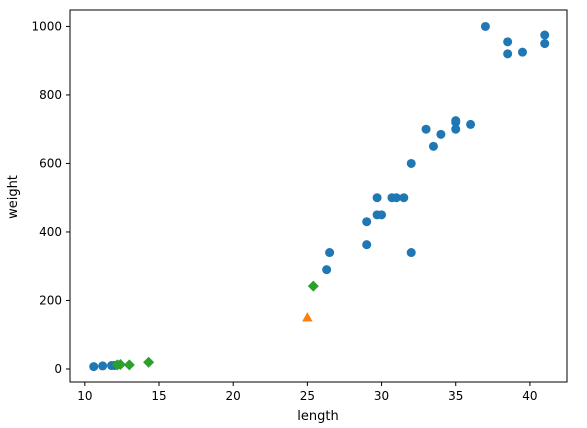  I want to click on data-point-triangle, so click(307, 317).